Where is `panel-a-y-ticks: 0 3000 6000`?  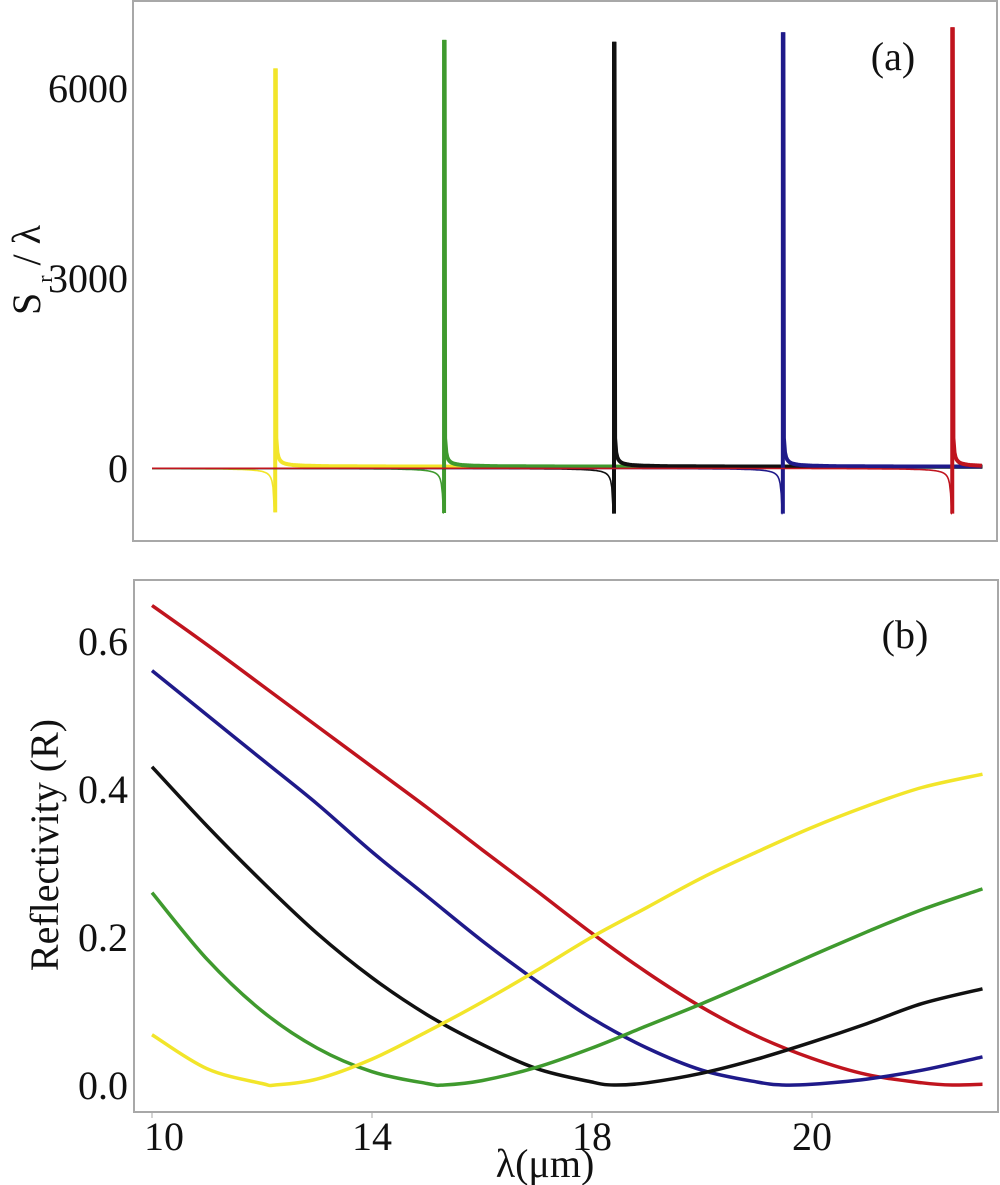 panel-a-y-ticks: 0 3000 6000 is located at coordinates (88, 278).